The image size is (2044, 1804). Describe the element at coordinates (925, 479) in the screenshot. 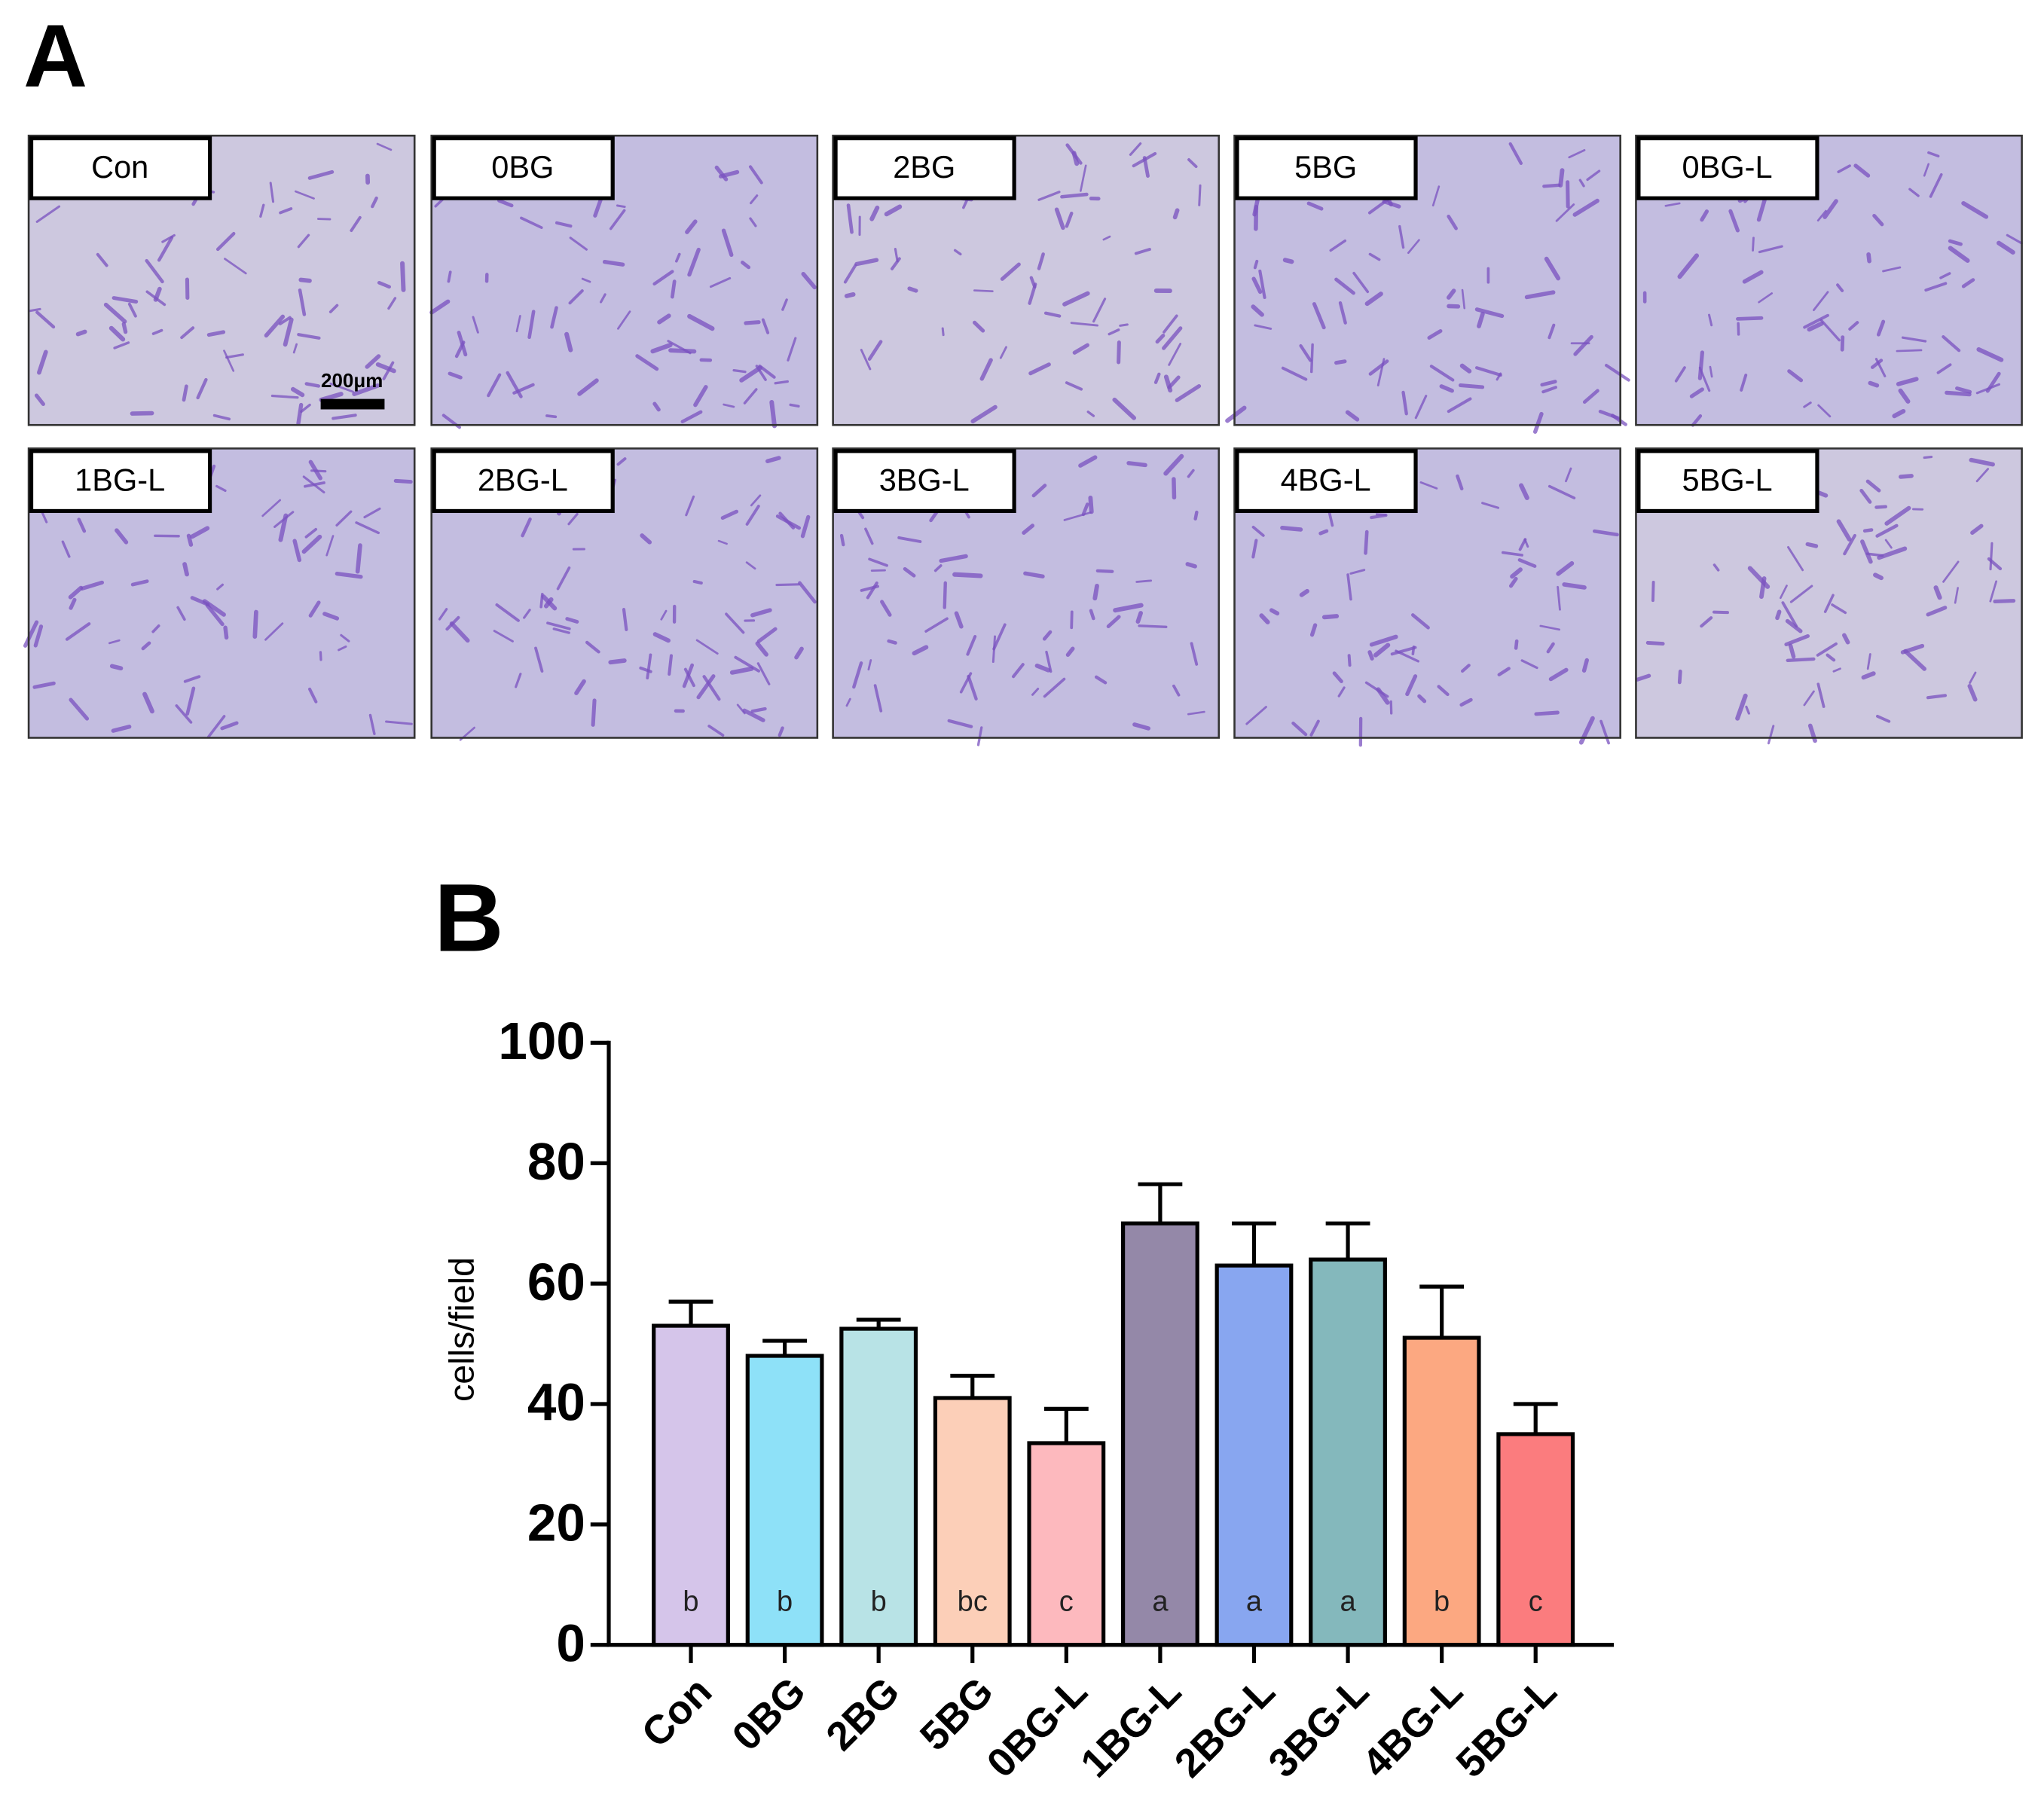

I see `image-label: 3BG-L` at that location.